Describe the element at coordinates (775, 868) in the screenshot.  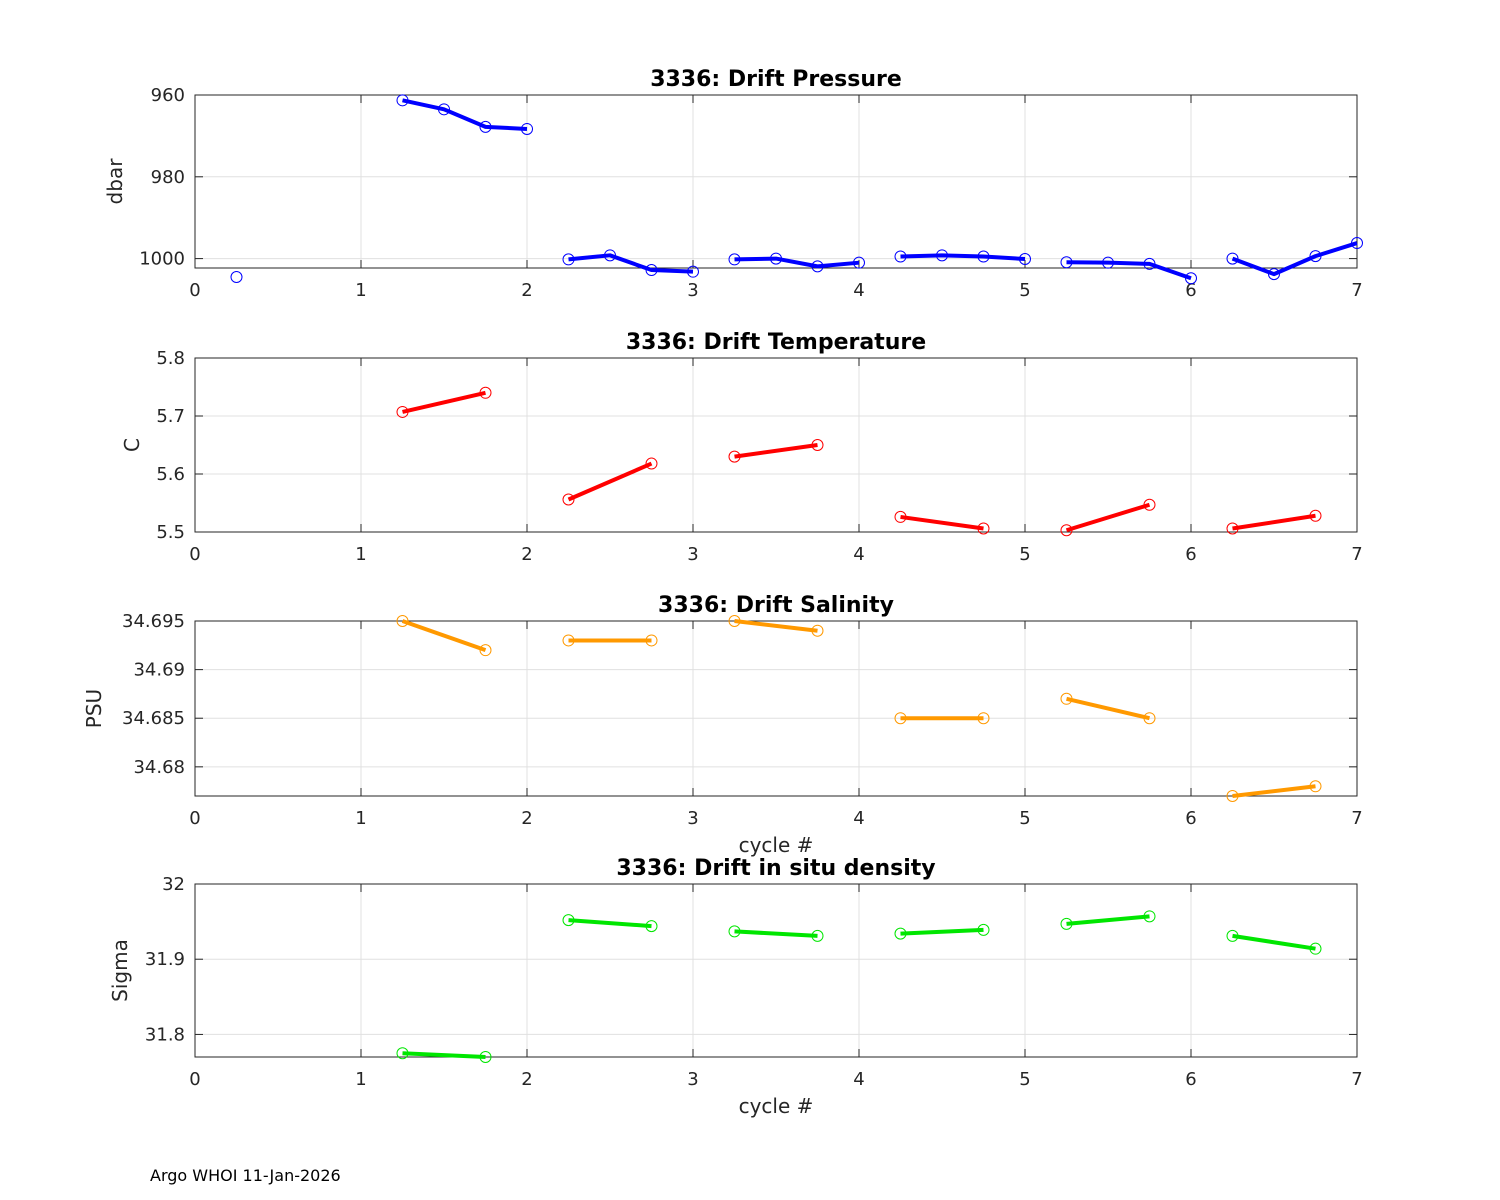
I see `chart-title: 3336: Drift in situ density` at that location.